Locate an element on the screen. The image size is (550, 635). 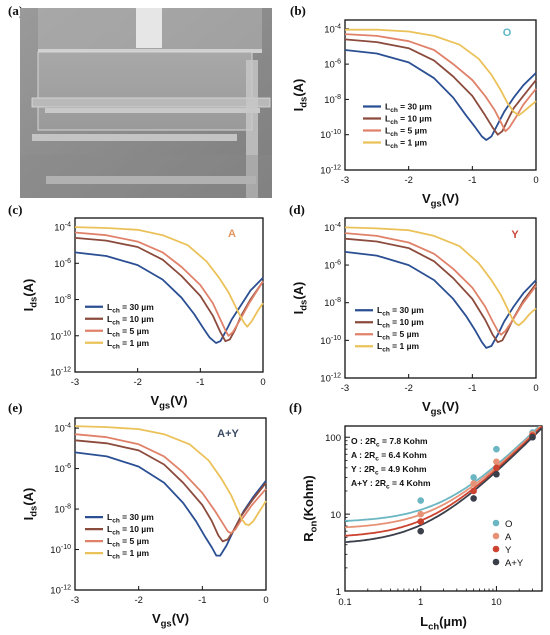
sem-channel-area is located at coordinates (145, 91).